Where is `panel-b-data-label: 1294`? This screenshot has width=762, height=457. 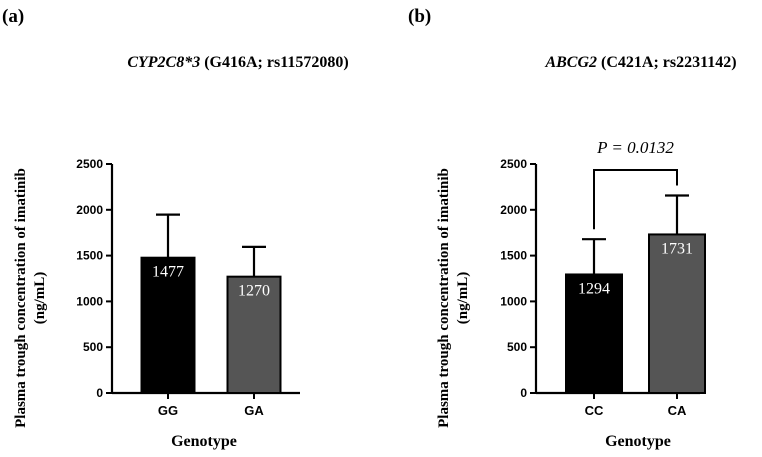
panel-b-data-label: 1294 is located at coordinates (594, 288).